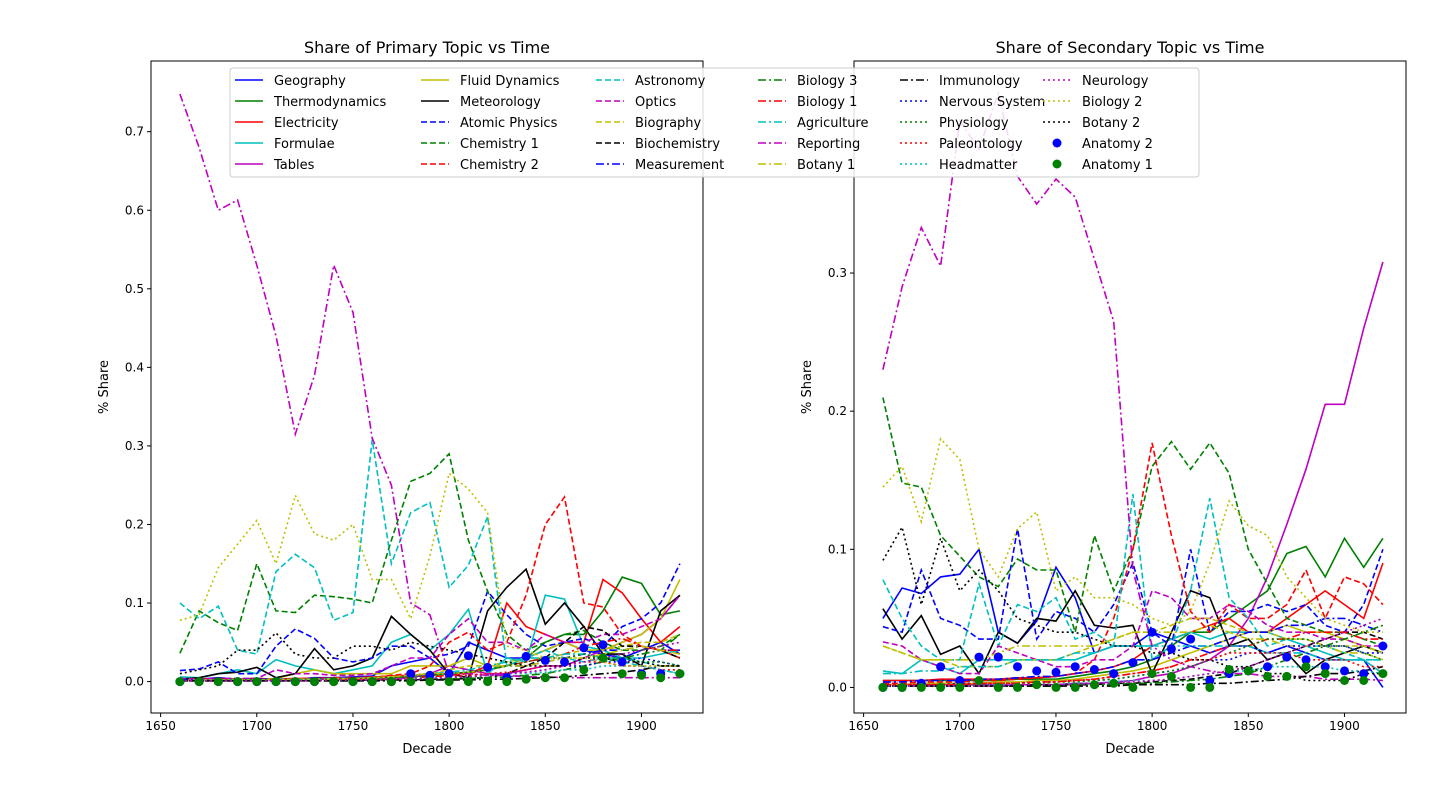 The image size is (1440, 811). What do you see at coordinates (304, 144) in the screenshot?
I see `legend-label: Formulae` at bounding box center [304, 144].